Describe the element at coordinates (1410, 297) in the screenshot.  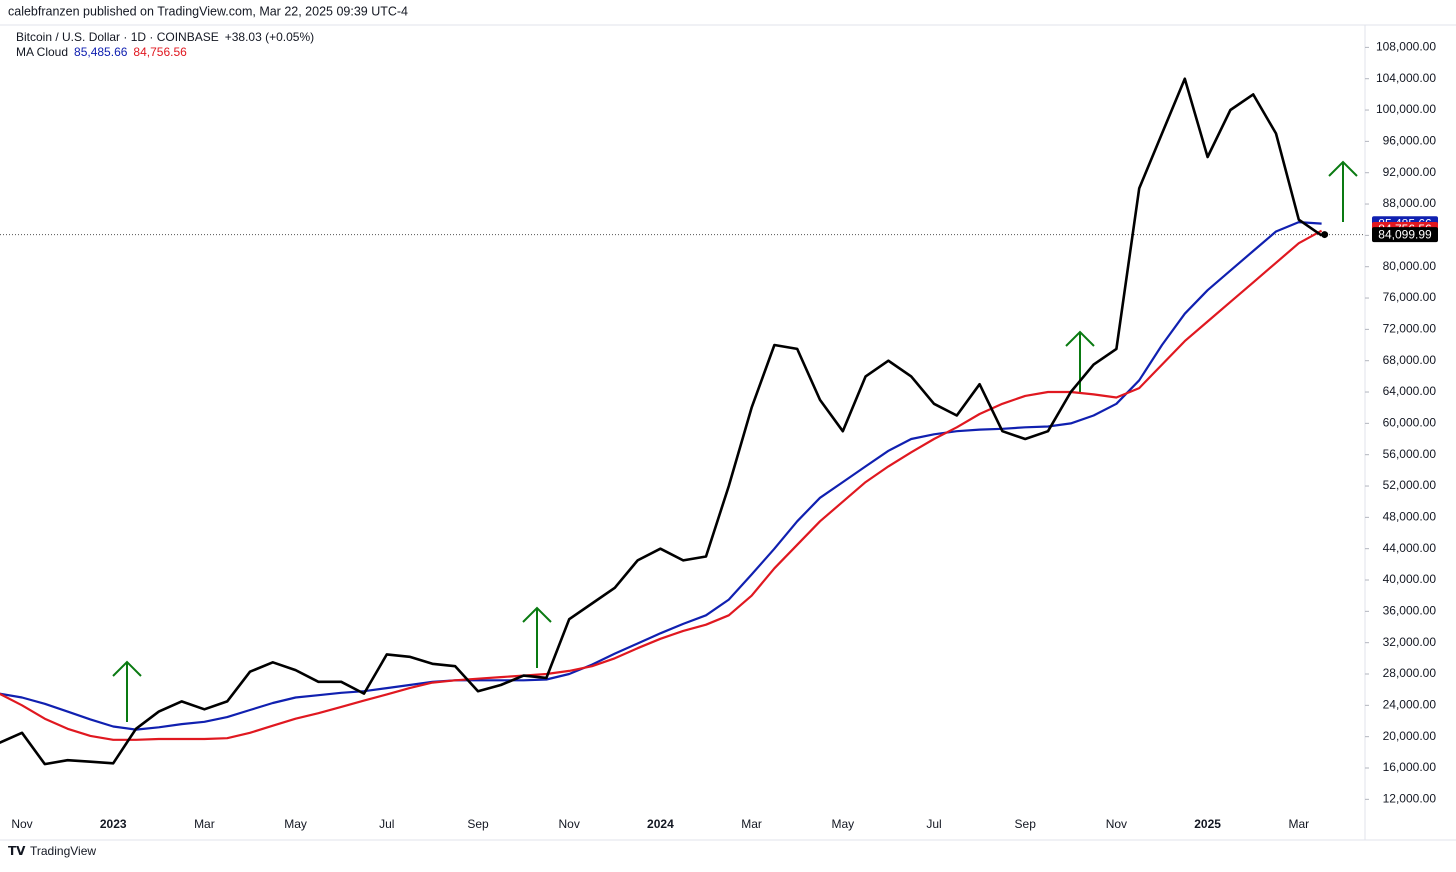
I see `y-tick-label: 76,000.00` at that location.